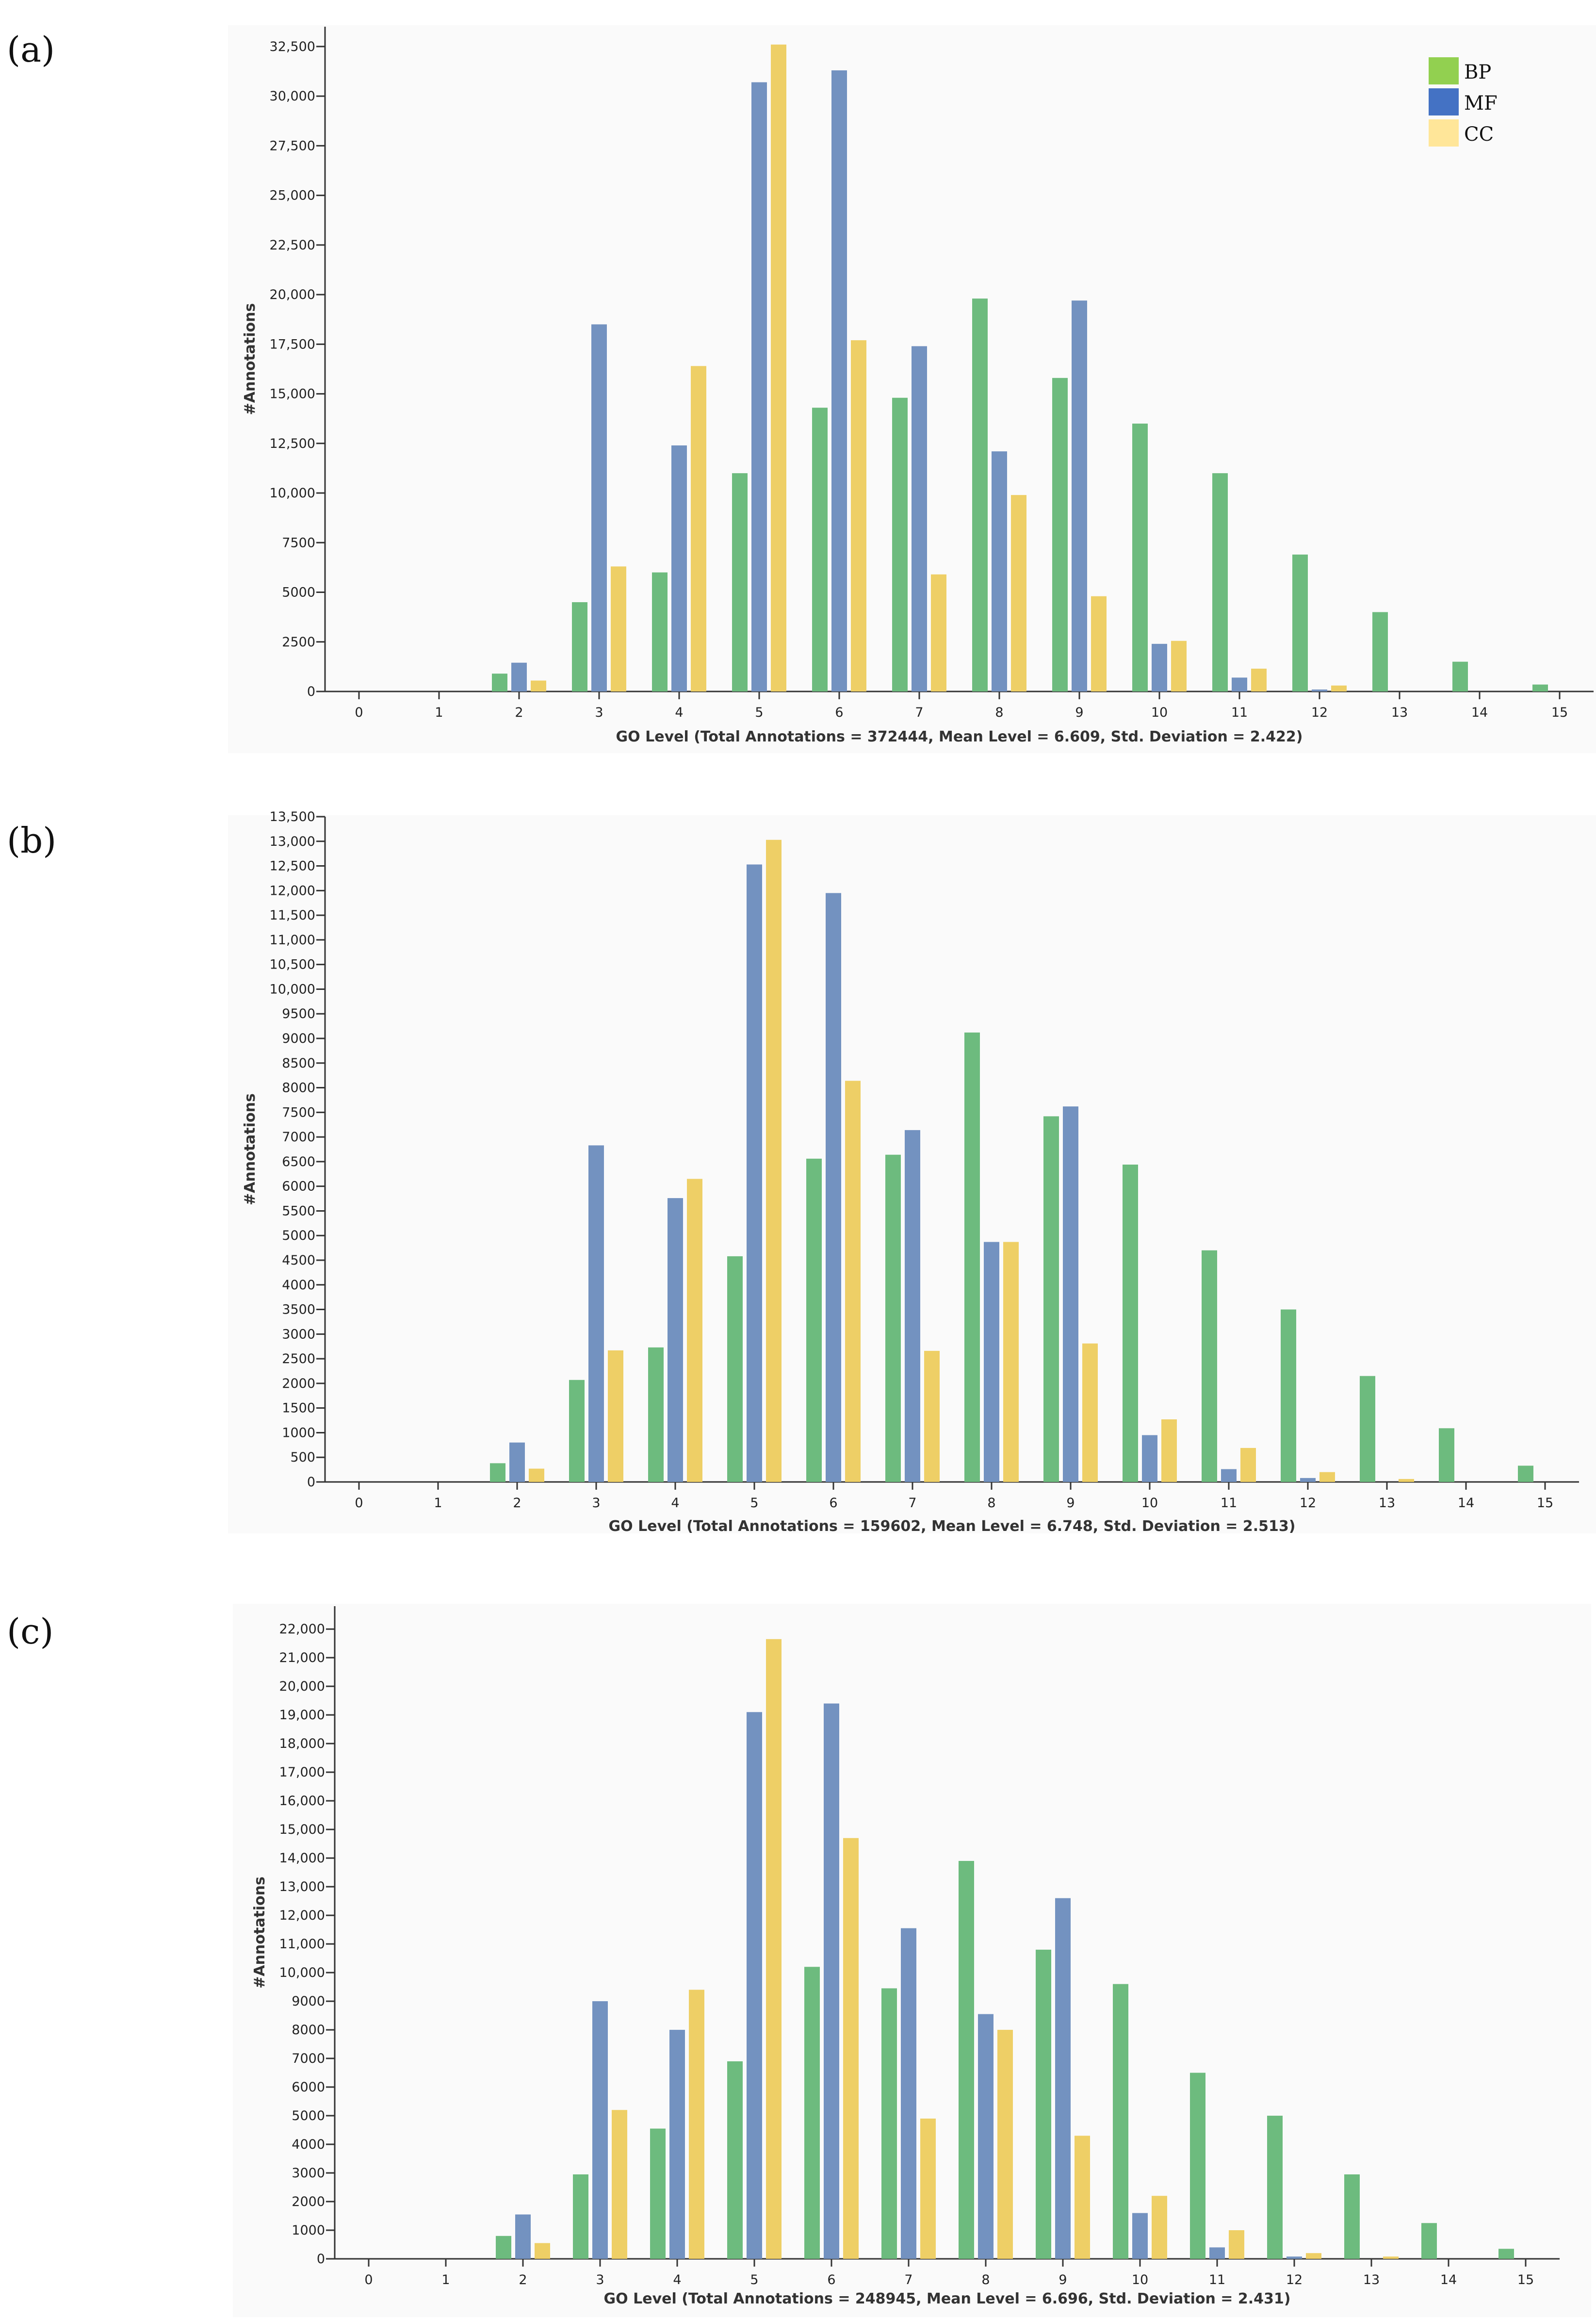 This screenshot has height=2319, width=1596. What do you see at coordinates (1559, 712) in the screenshot?
I see `x-tick-label: 15` at bounding box center [1559, 712].